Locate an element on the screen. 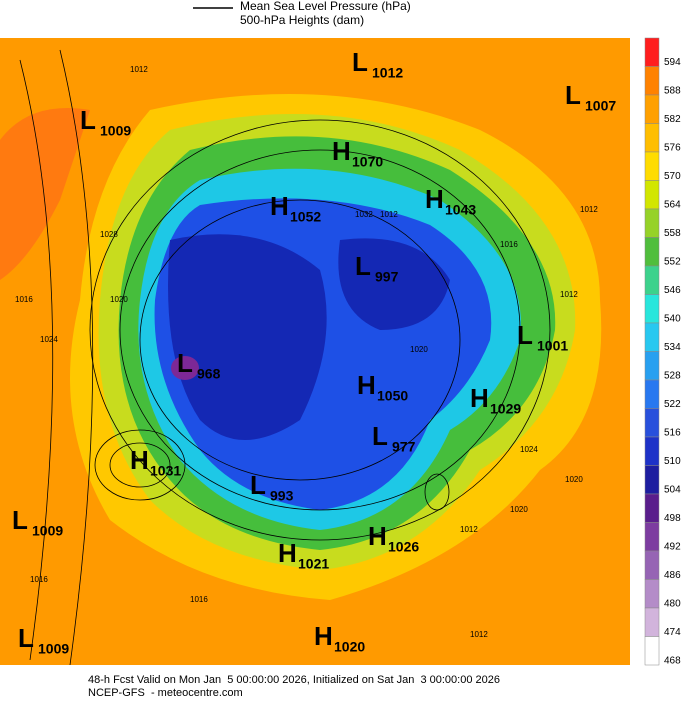 The width and height of the screenshot is (681, 705). center-value: 968 is located at coordinates (209, 374).